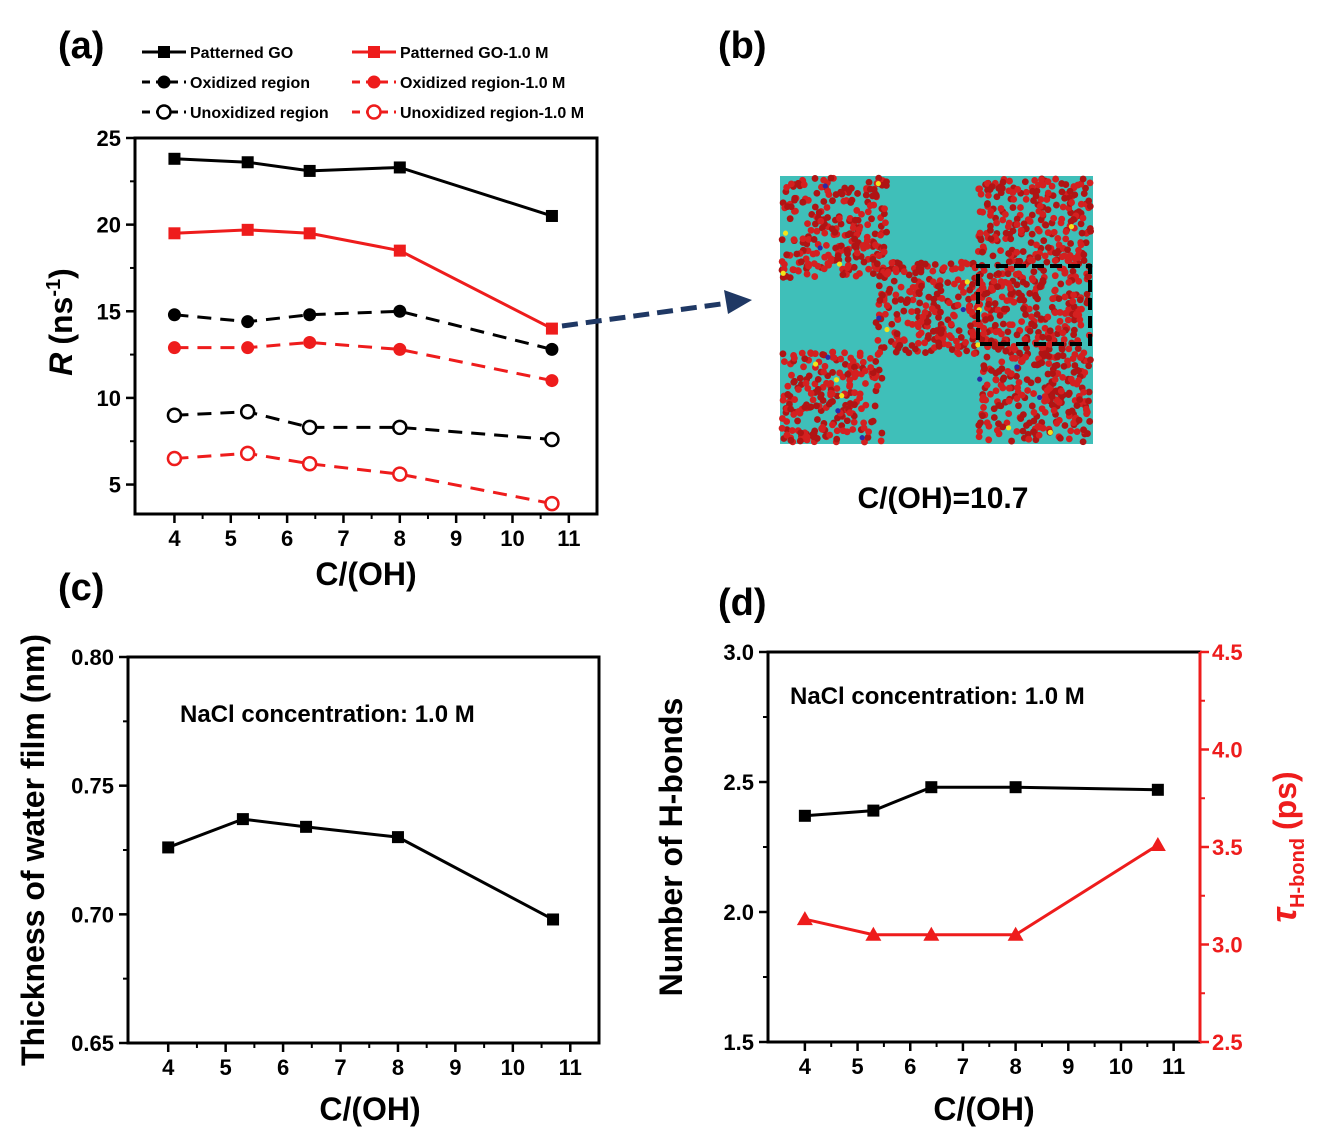  I want to click on x-tick-label: 10, so click(1121, 1066).